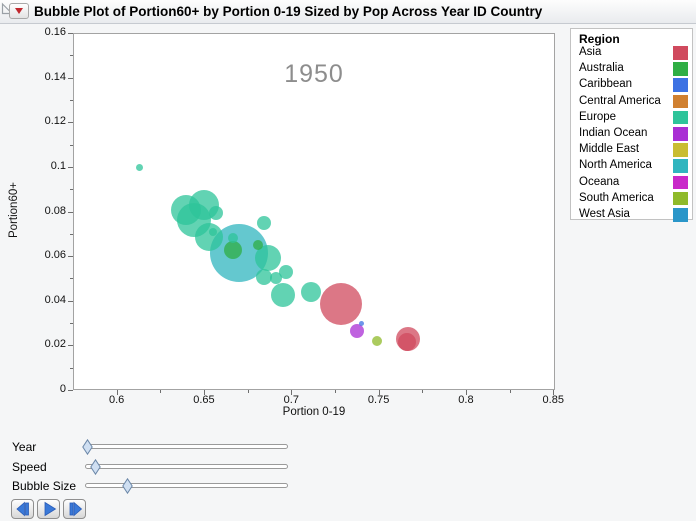  I want to click on legend-item-label: Asia, so click(590, 52).